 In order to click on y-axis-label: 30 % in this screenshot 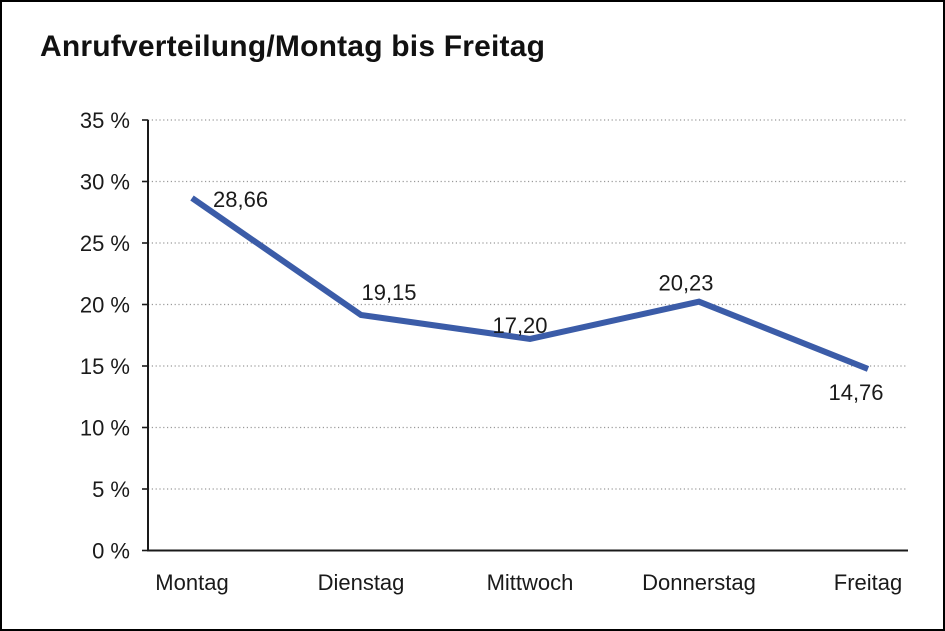, I will do `click(105, 182)`.